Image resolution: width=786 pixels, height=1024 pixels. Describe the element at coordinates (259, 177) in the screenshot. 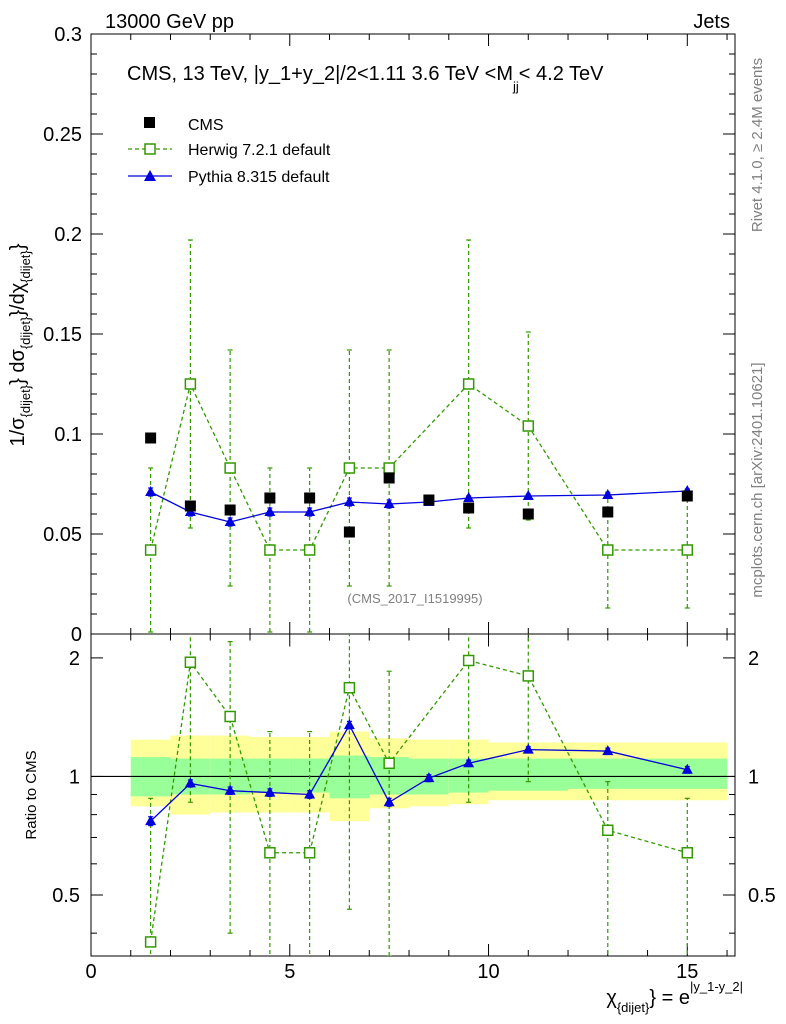

I see `legend-pythia-label: Pythia 8.315 default` at that location.